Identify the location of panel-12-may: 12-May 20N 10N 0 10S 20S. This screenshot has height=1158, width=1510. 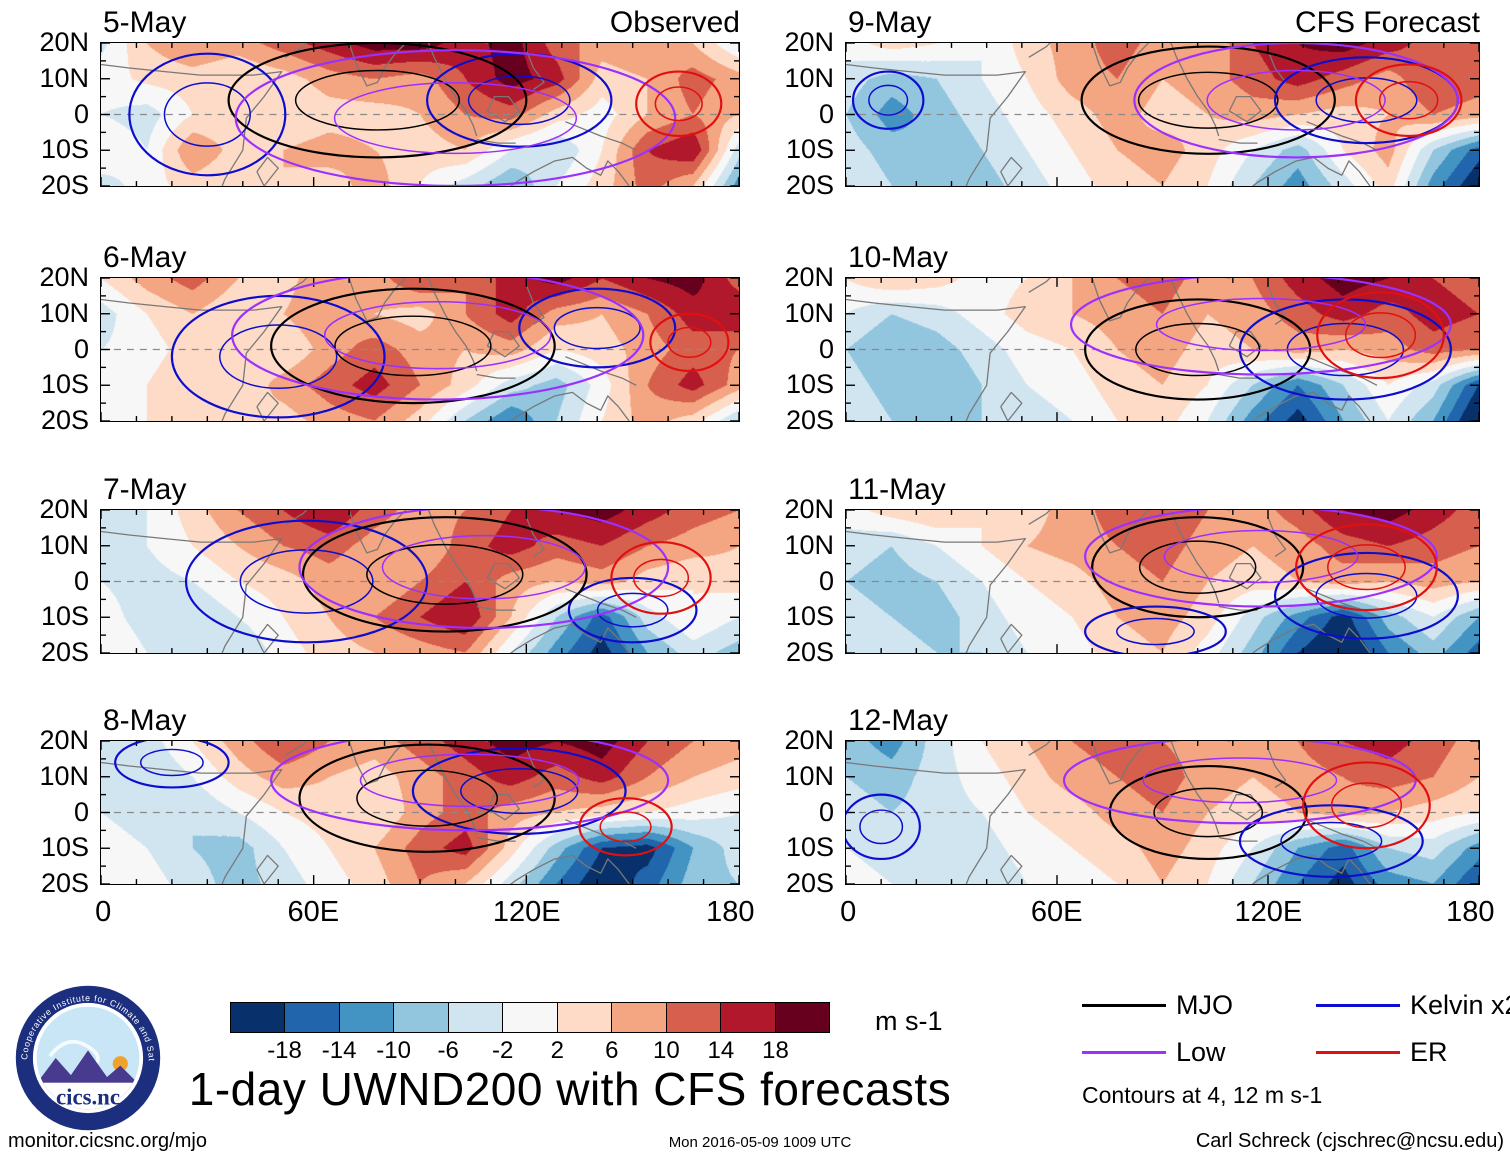
(1132, 801).